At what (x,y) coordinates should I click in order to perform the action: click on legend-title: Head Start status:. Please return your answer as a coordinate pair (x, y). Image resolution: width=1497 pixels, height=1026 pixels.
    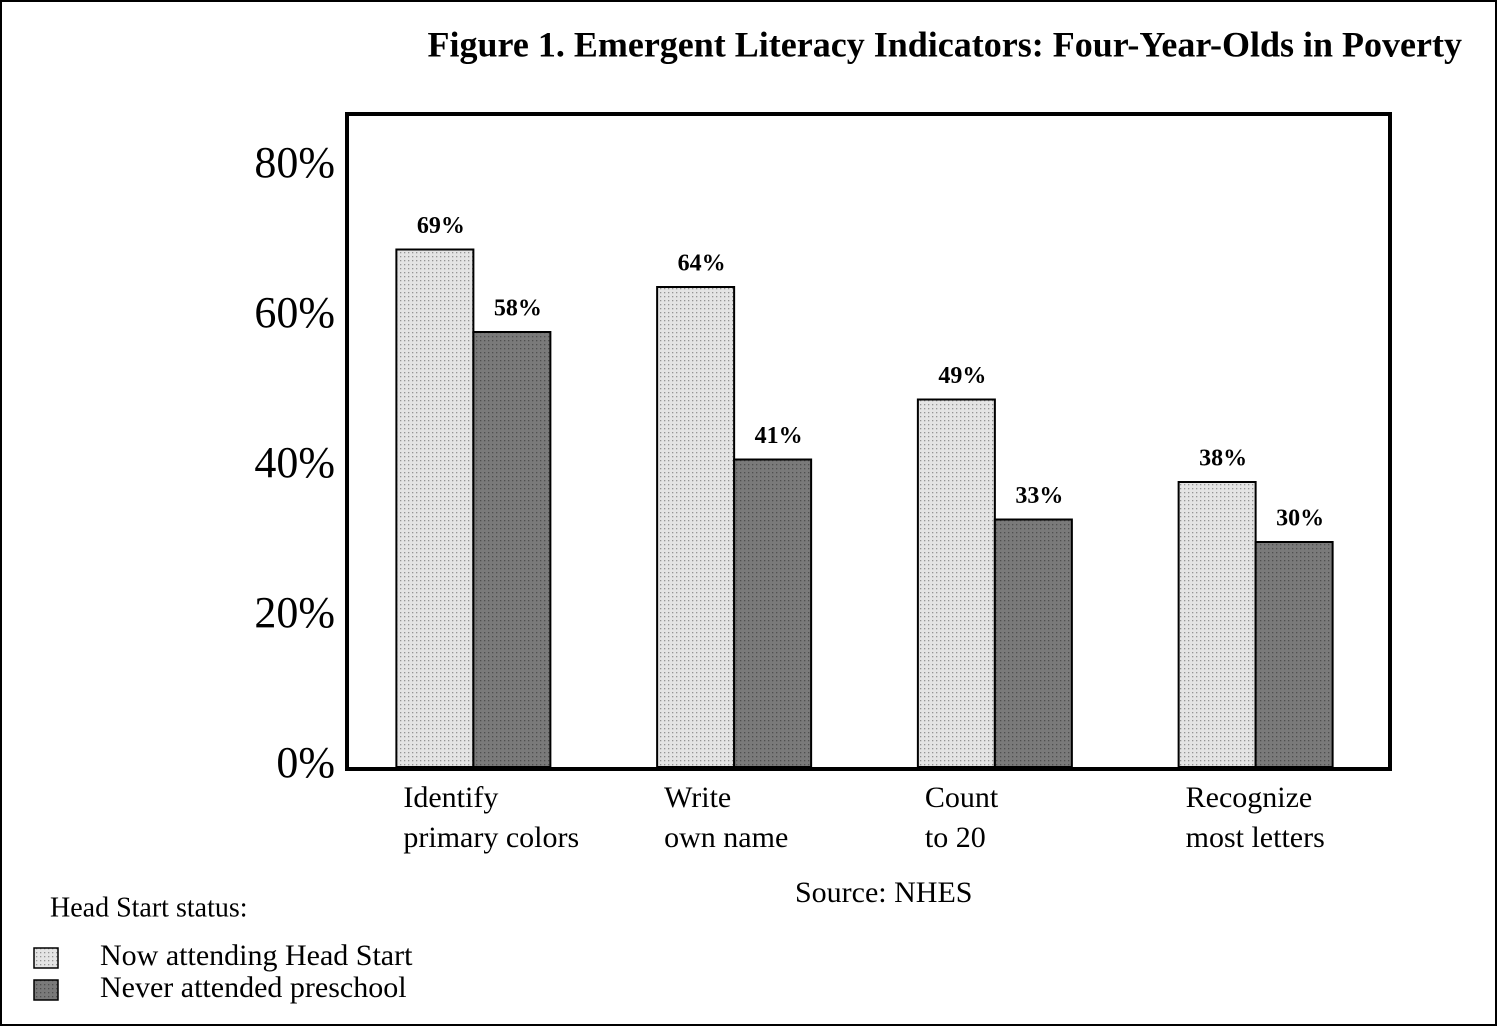
    Looking at the image, I should click on (149, 907).